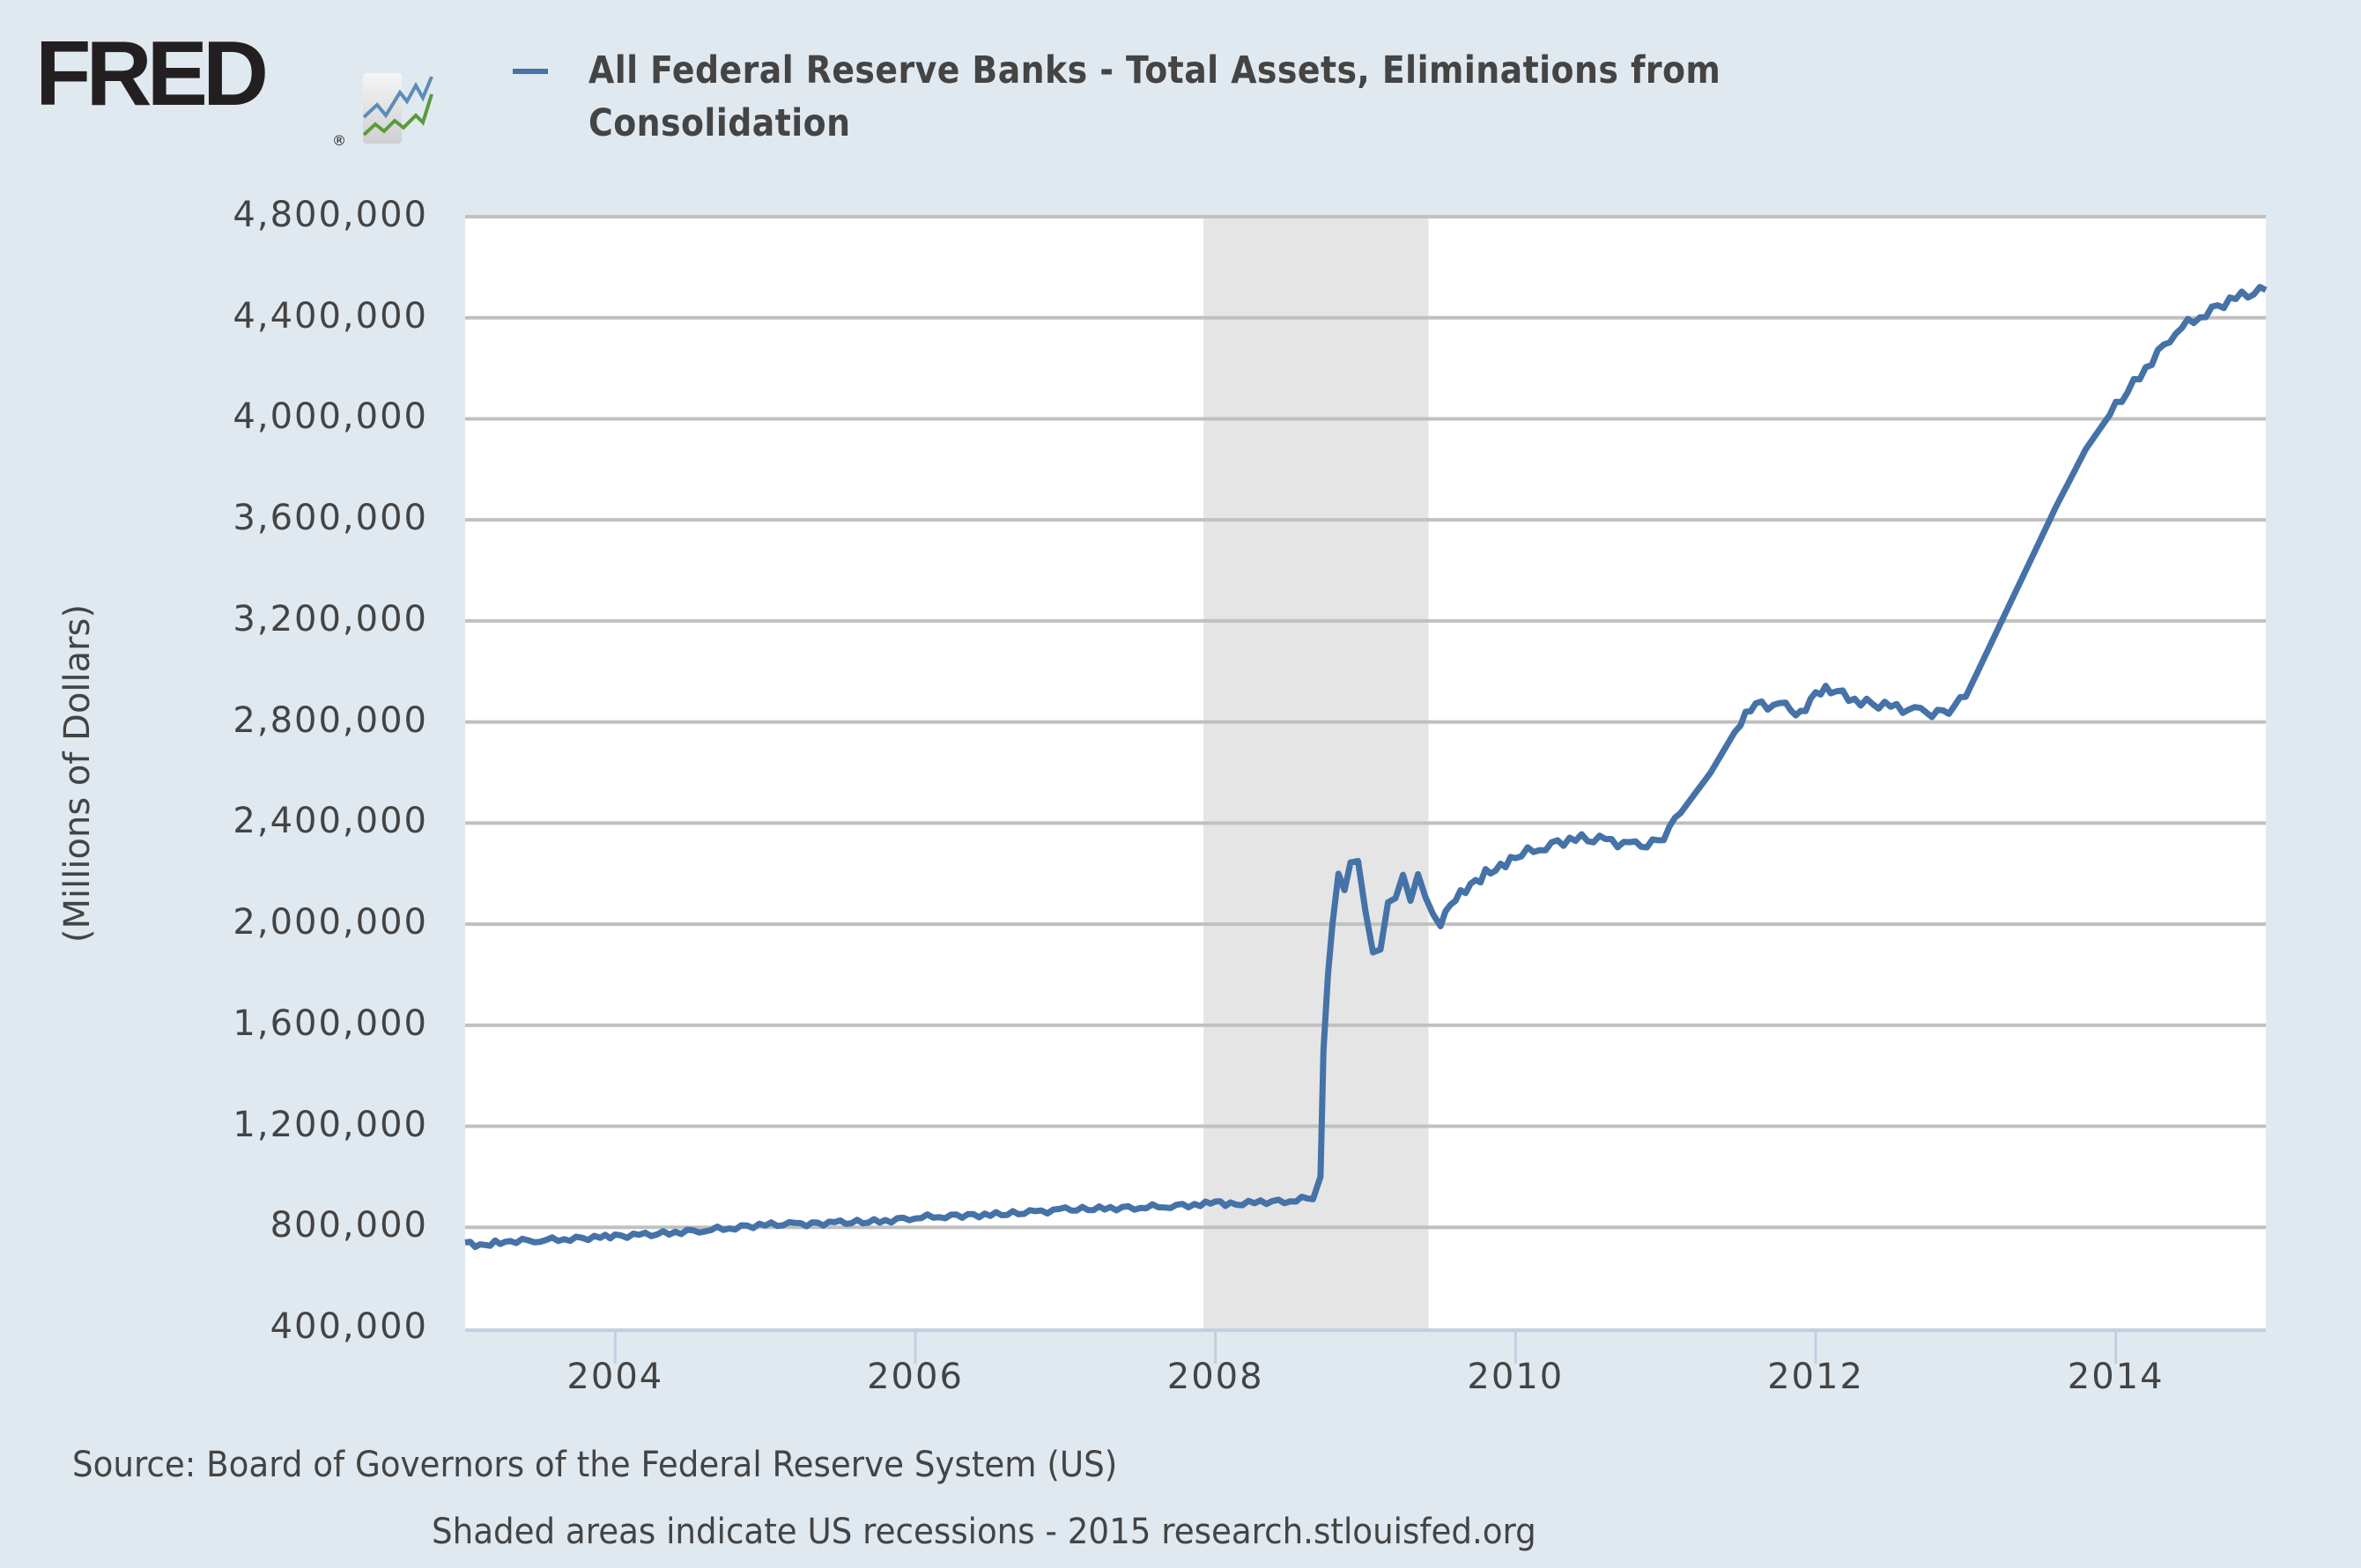 The width and height of the screenshot is (2361, 1568). I want to click on y-tick-label: 400,000, so click(349, 1326).